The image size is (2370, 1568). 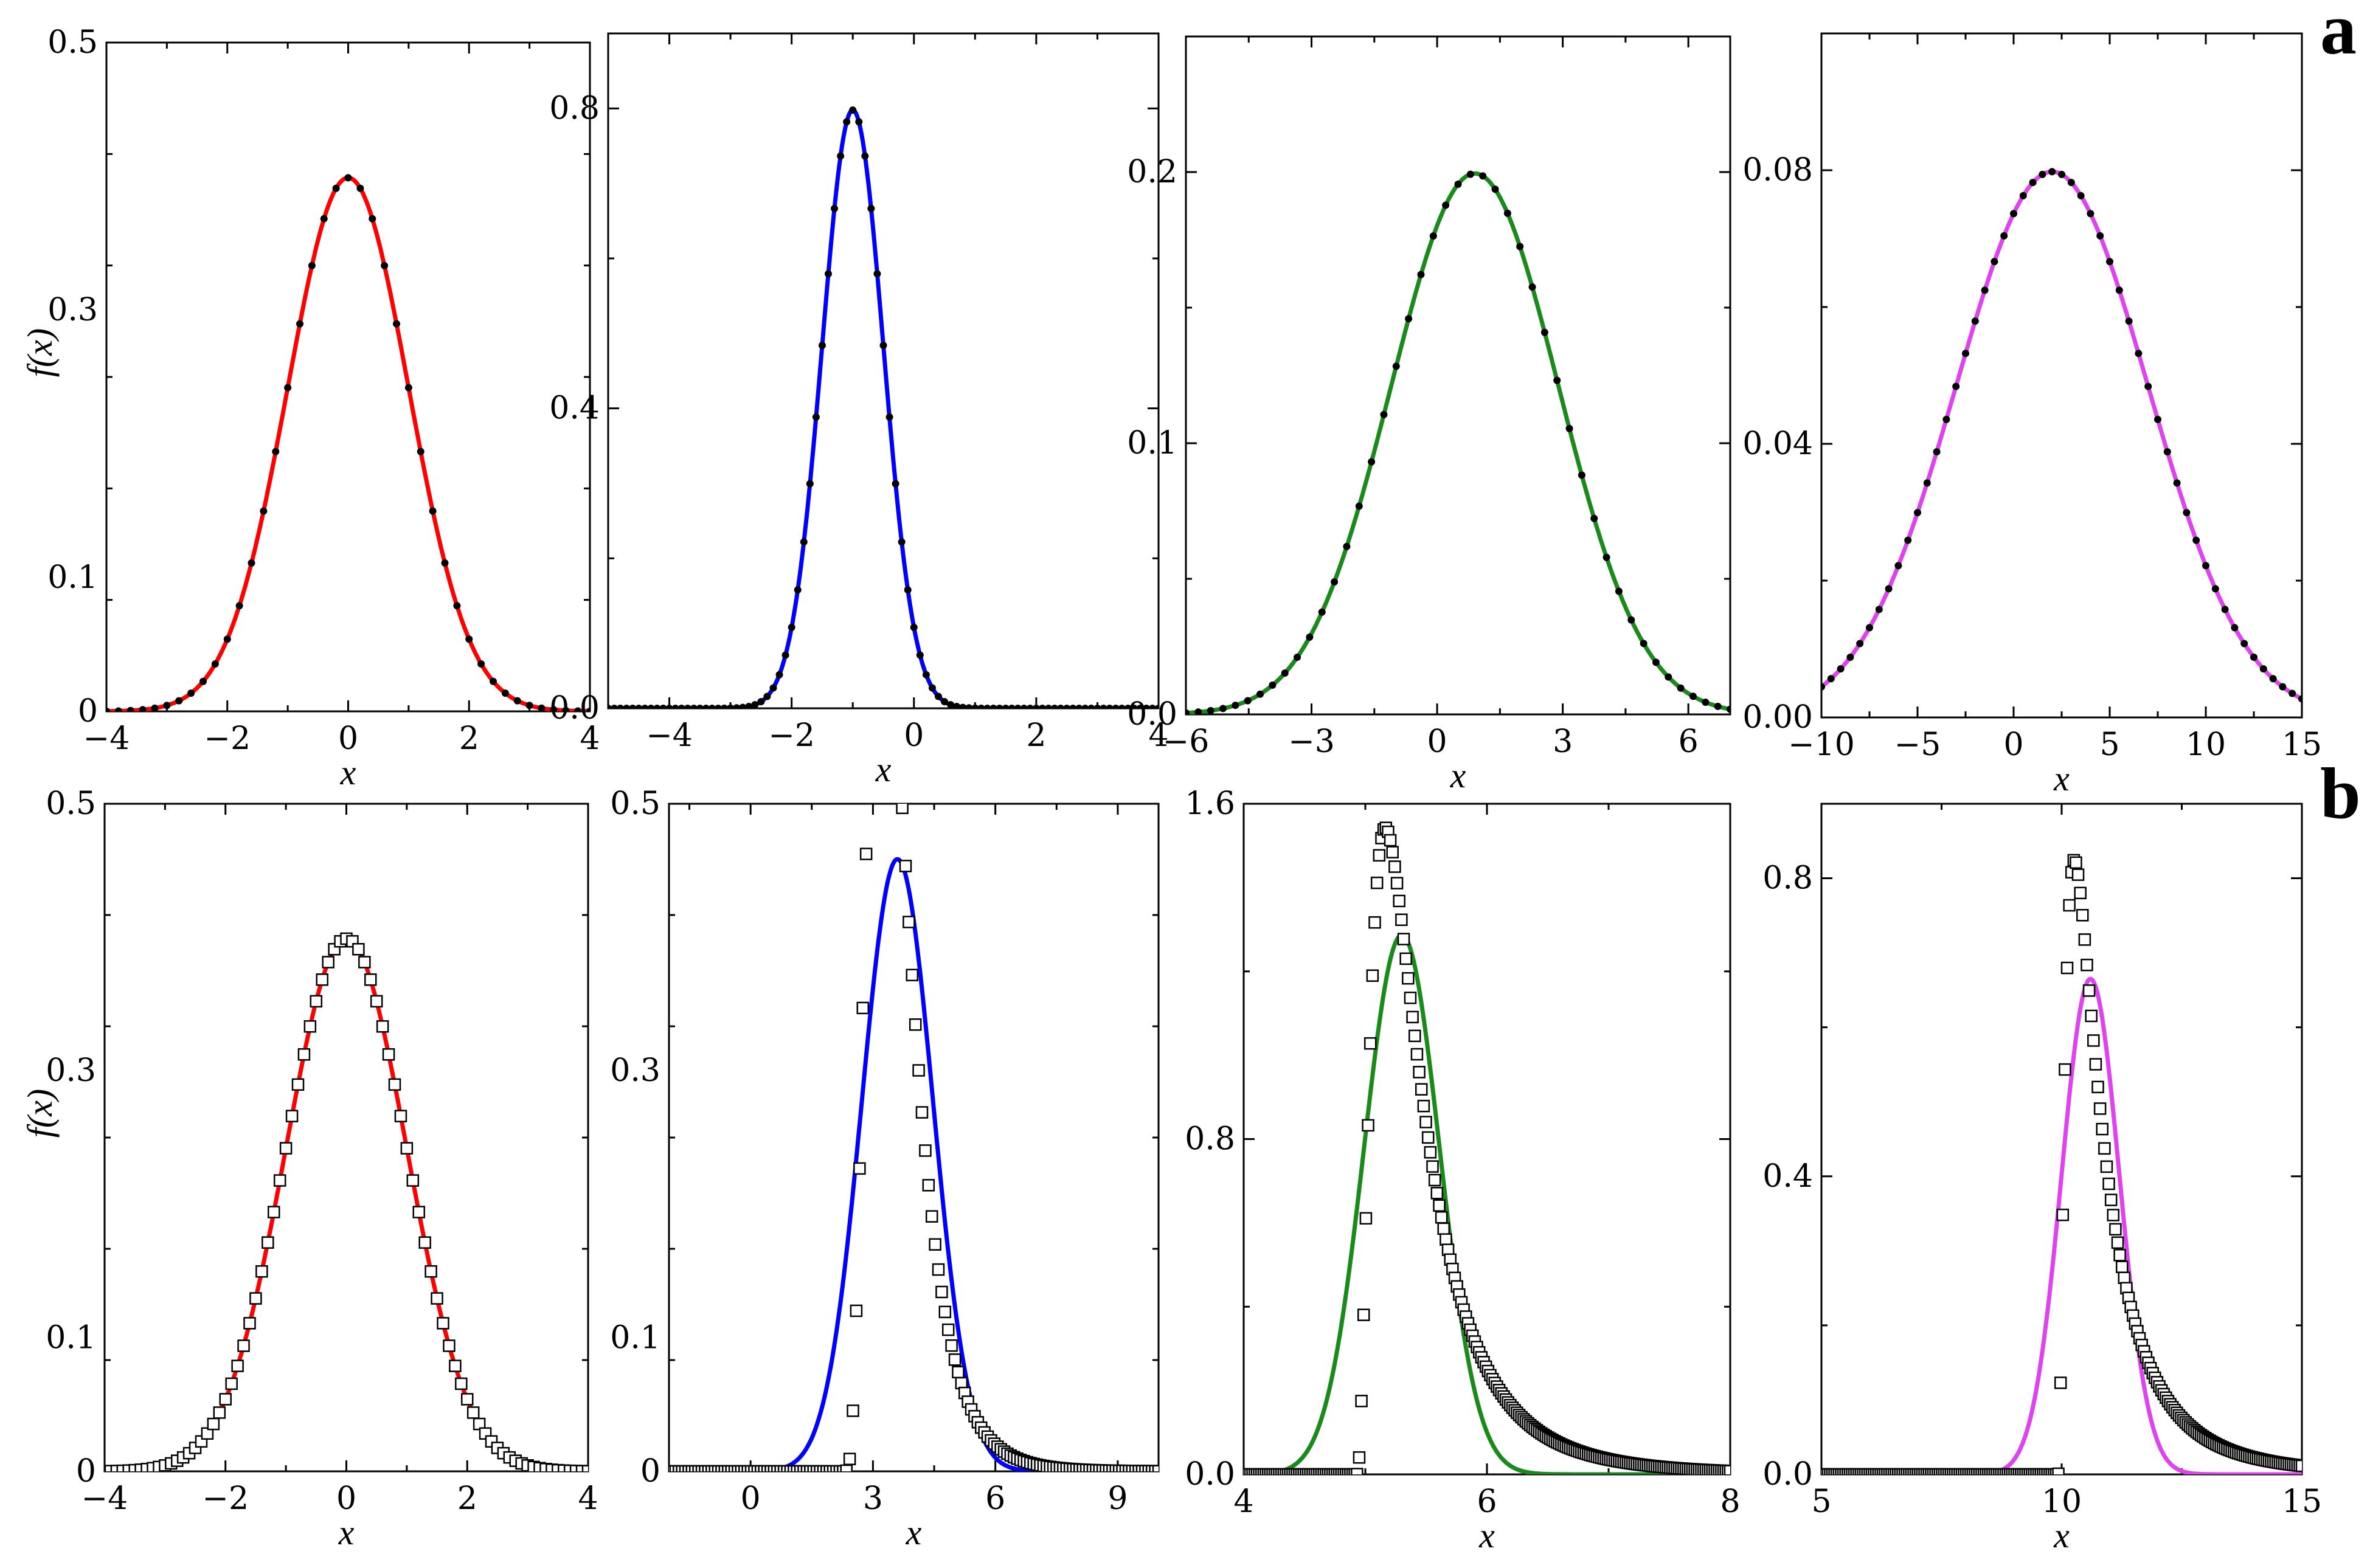 What do you see at coordinates (40, 1113) in the screenshot?
I see `y-axis-label: f(x)` at bounding box center [40, 1113].